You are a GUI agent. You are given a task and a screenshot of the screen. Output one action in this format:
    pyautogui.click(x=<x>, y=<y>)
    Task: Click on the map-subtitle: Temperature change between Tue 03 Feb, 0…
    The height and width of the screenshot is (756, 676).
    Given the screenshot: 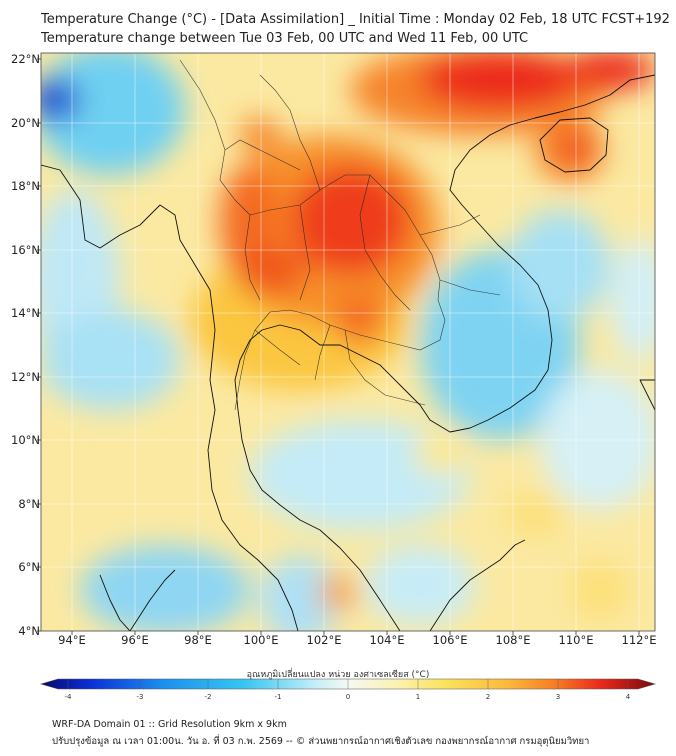 What is the action you would take?
    pyautogui.click(x=285, y=38)
    